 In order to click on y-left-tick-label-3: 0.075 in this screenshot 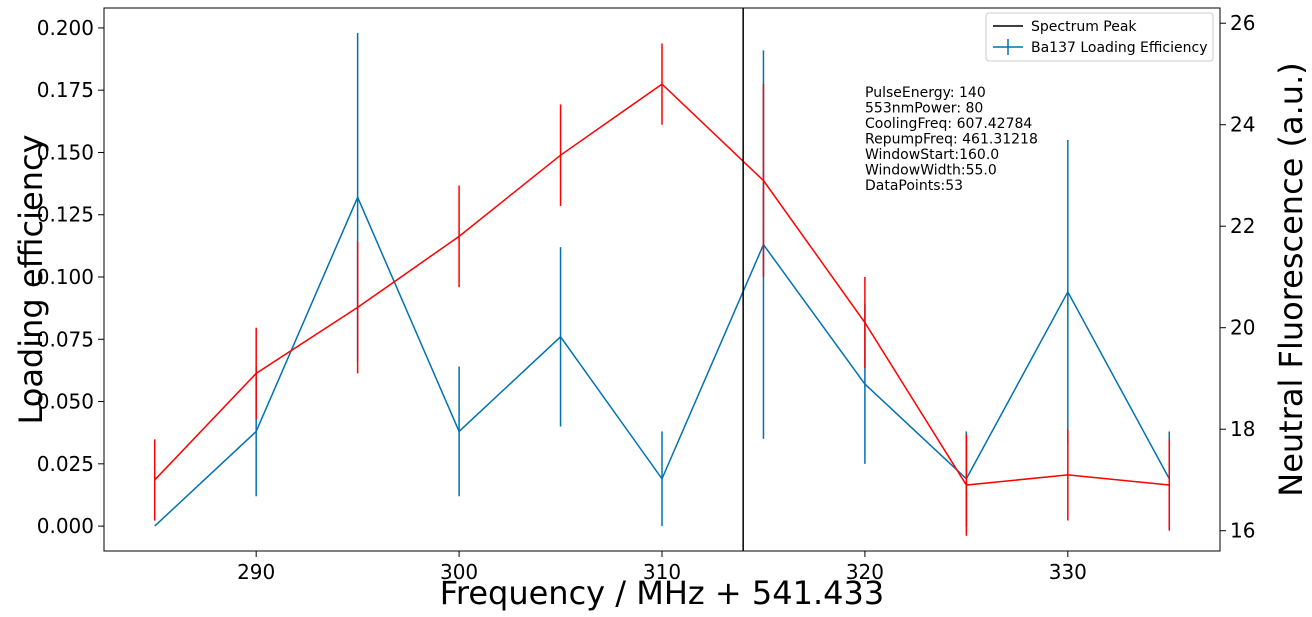, I will do `click(65, 339)`.